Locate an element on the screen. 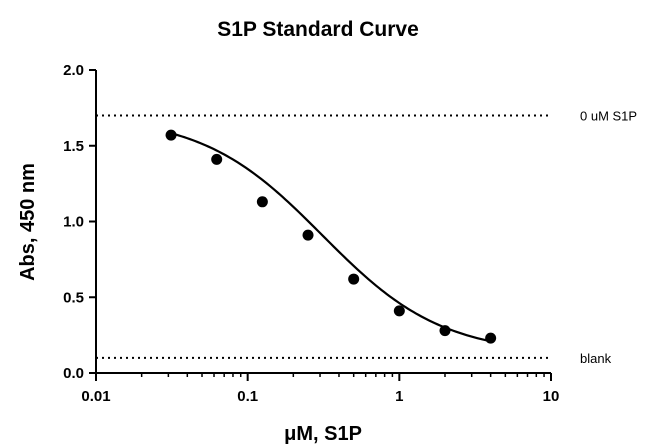 The height and width of the screenshot is (445, 646). x-axis-title: μM, S1P is located at coordinates (323, 434).